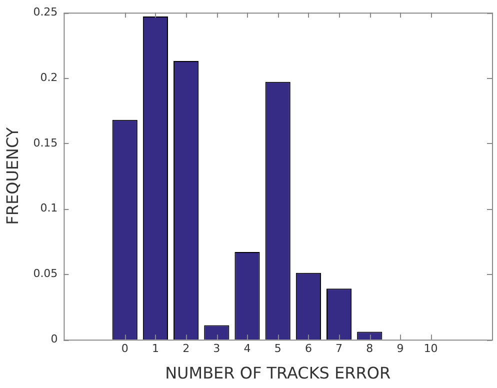 The width and height of the screenshot is (497, 388). I want to click on x-tick-label: 1, so click(155, 349).